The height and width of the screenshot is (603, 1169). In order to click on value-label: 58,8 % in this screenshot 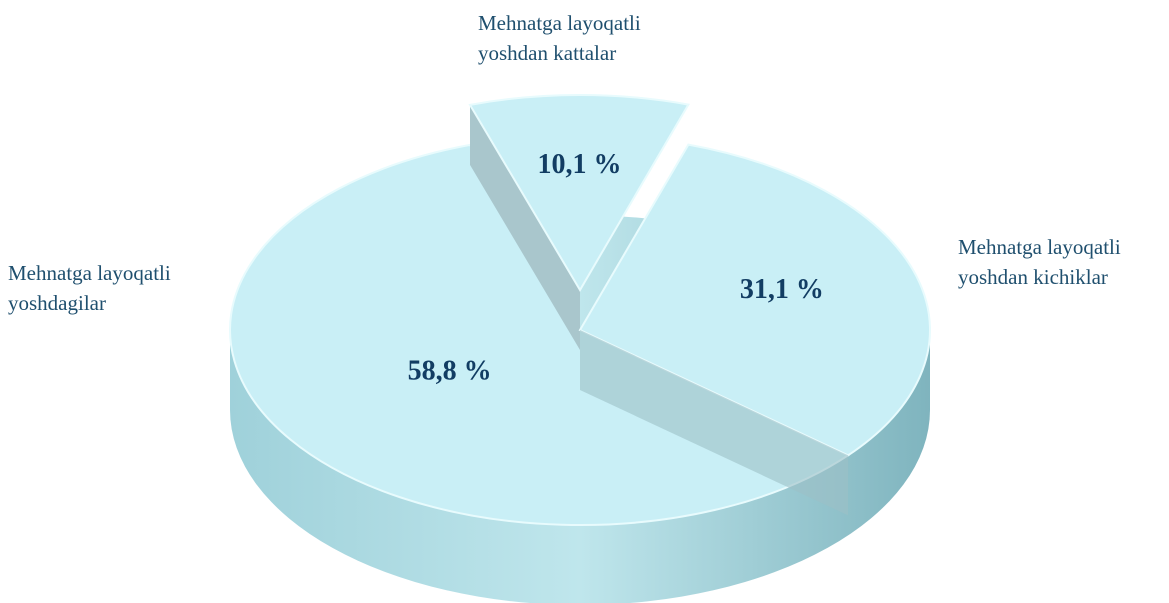, I will do `click(450, 370)`.